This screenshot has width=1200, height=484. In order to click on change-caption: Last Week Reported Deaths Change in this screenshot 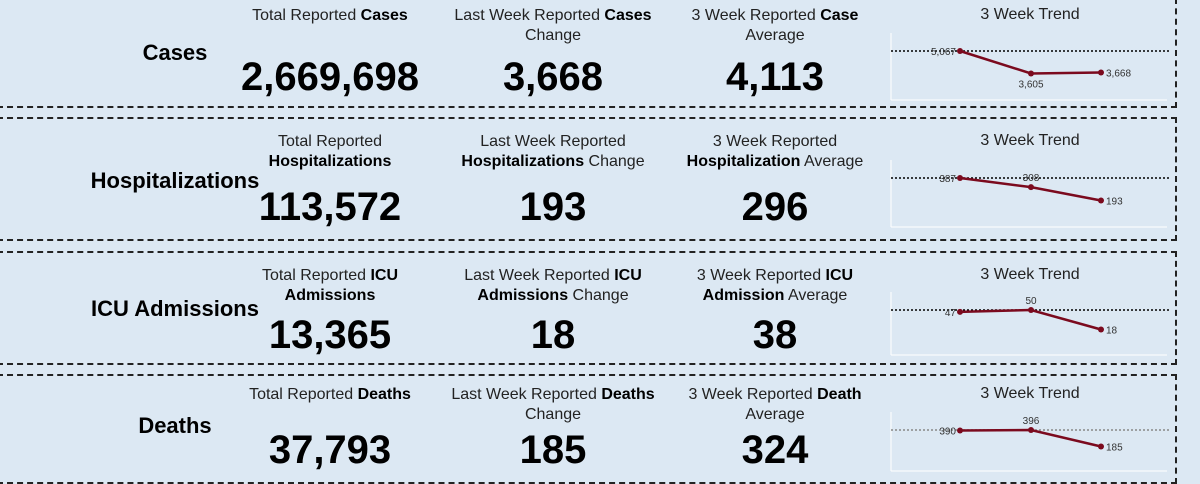, I will do `click(553, 404)`.